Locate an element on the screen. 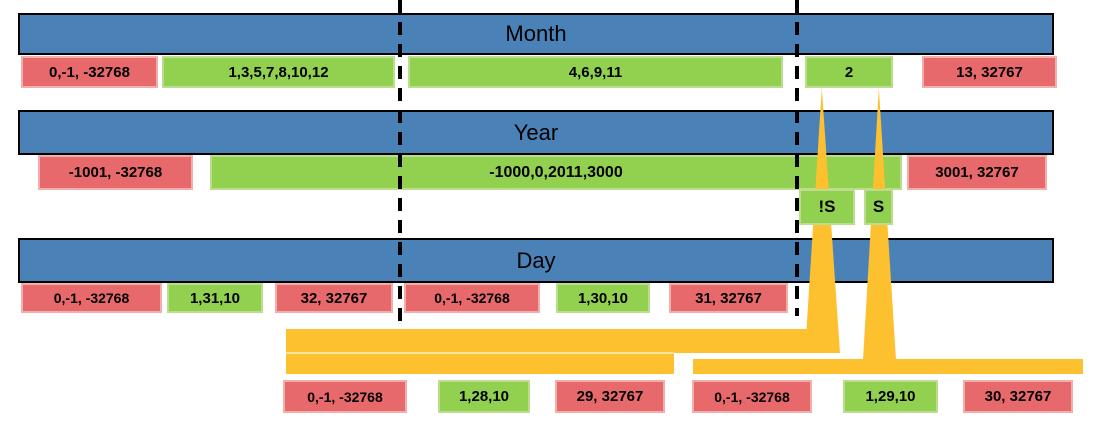 This screenshot has width=1093, height=436. day-bar-title: Day is located at coordinates (536, 260).